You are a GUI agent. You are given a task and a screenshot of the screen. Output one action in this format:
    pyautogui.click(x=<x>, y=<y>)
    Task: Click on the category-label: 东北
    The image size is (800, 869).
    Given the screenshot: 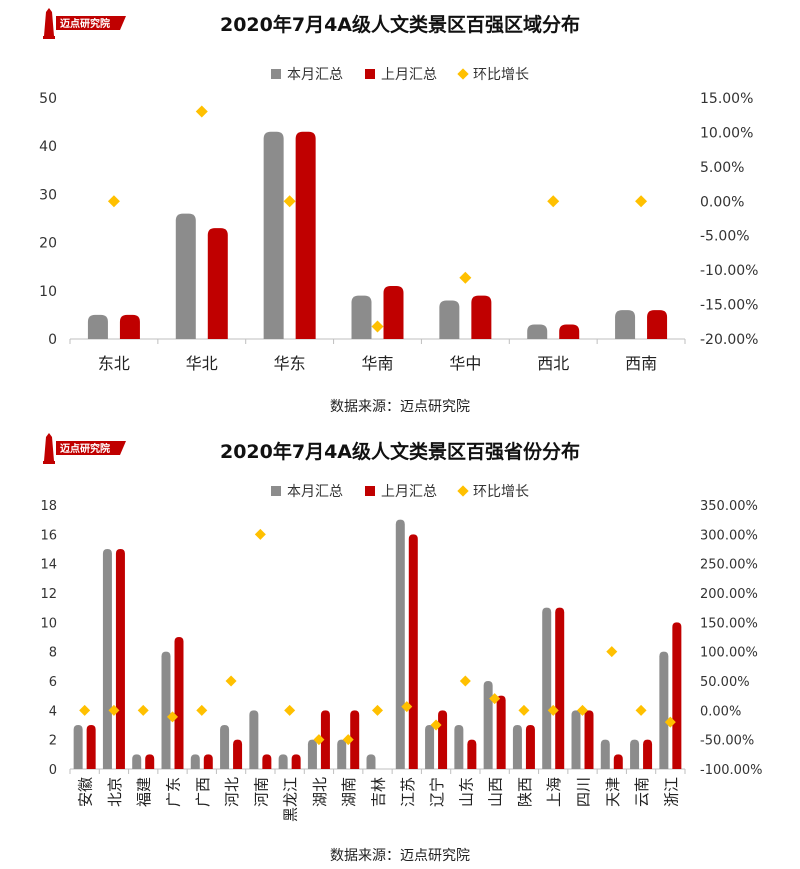 What is the action you would take?
    pyautogui.click(x=114, y=363)
    